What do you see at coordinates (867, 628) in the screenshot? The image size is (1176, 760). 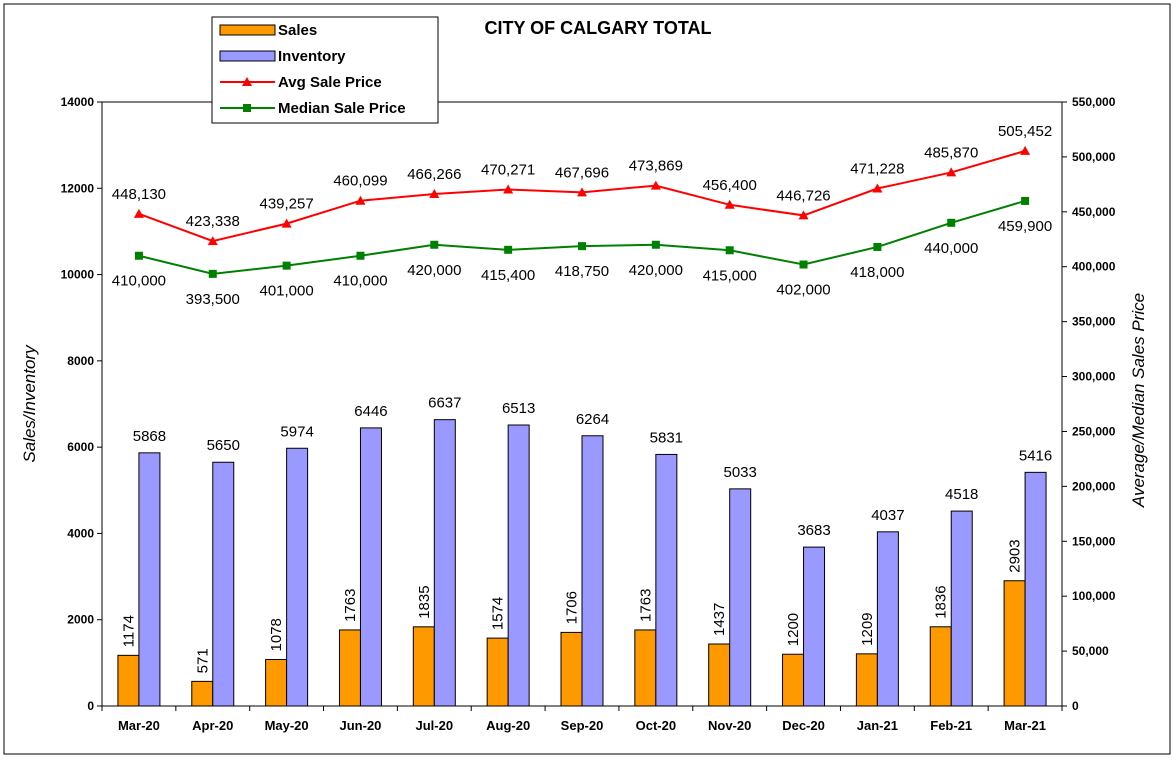 I see `sales-data-label: 1209` at bounding box center [867, 628].